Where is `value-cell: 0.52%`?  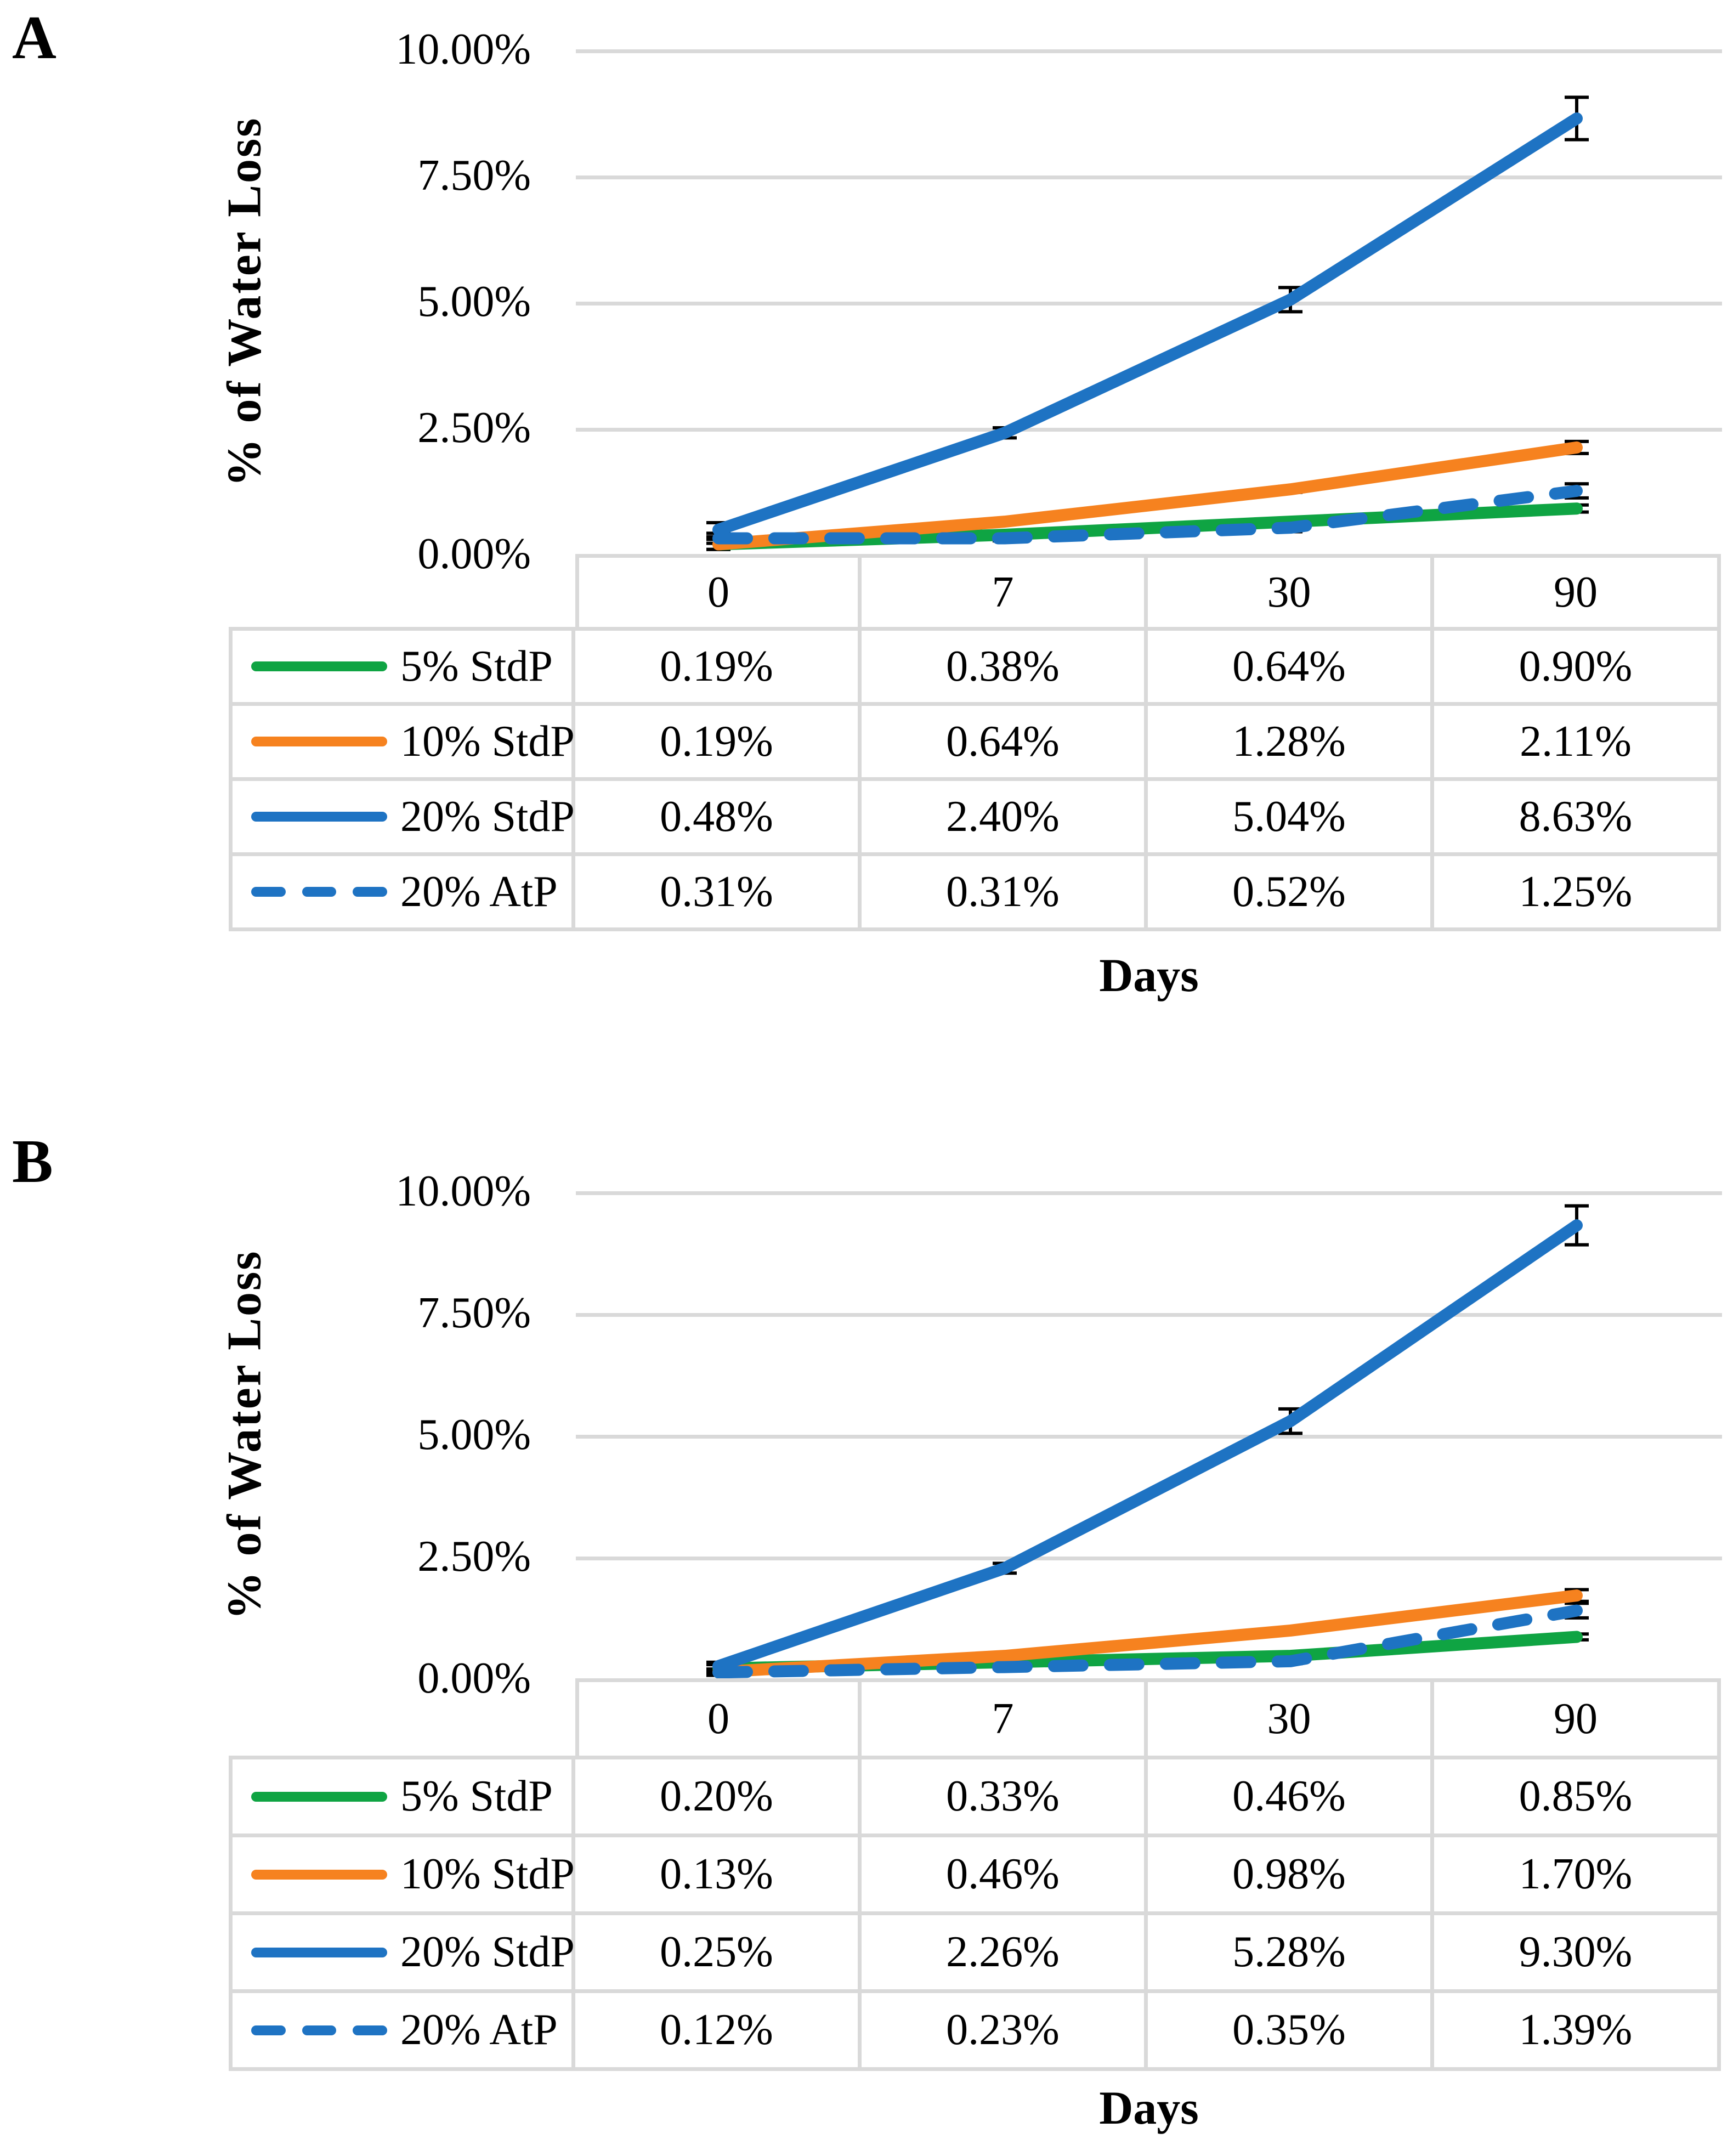 value-cell: 0.52% is located at coordinates (1291, 893).